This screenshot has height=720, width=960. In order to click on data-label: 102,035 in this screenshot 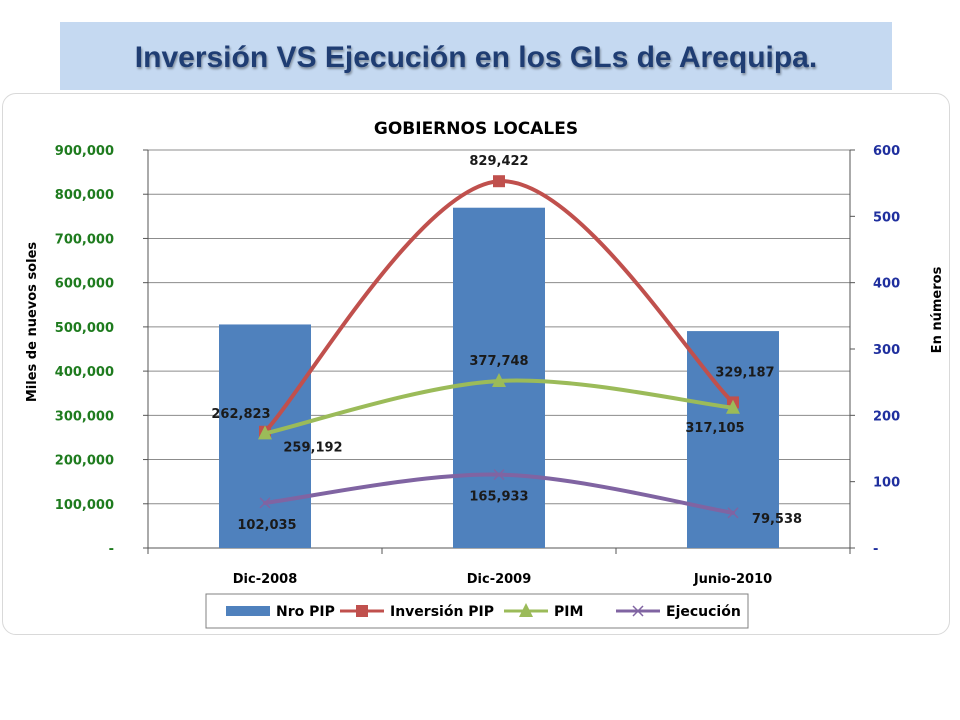, I will do `click(266, 525)`.